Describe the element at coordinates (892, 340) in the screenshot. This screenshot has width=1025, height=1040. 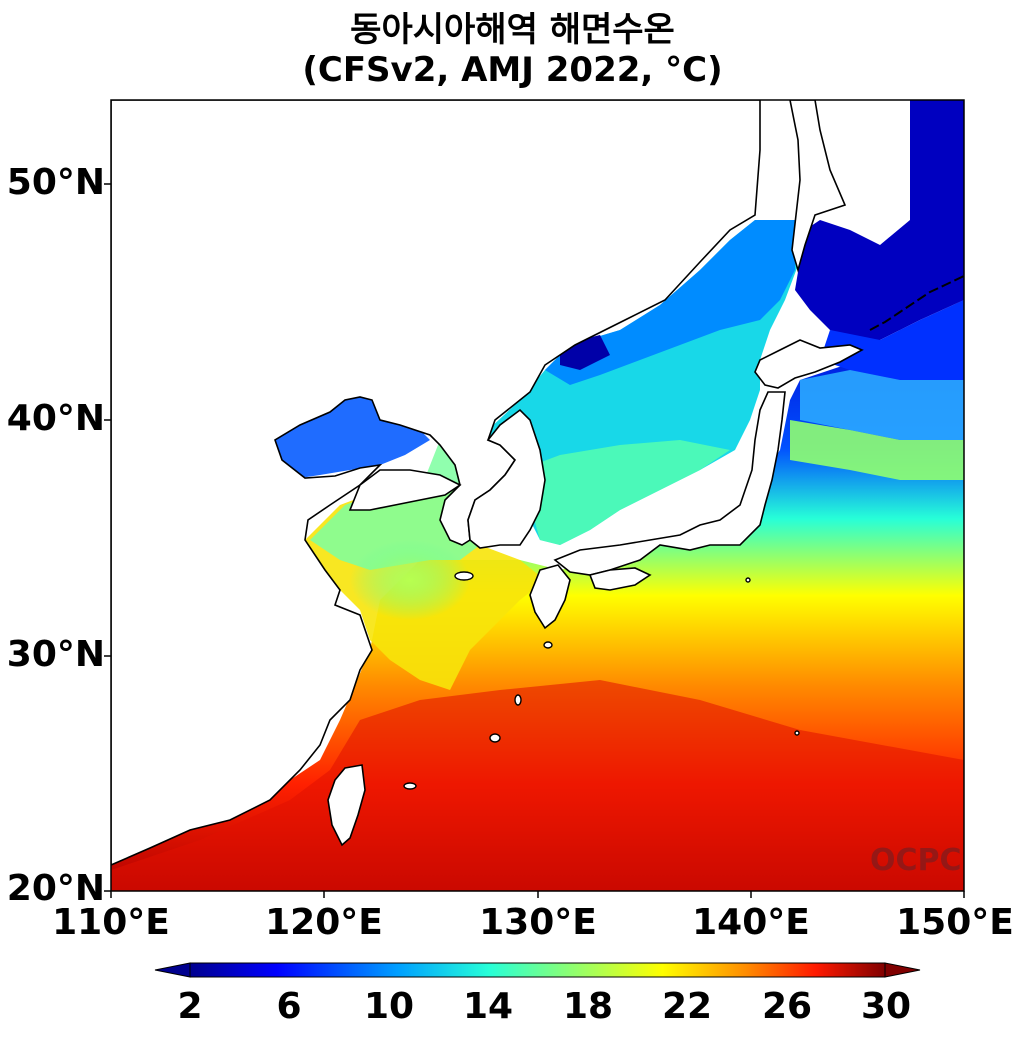
I see `kuril-cold` at that location.